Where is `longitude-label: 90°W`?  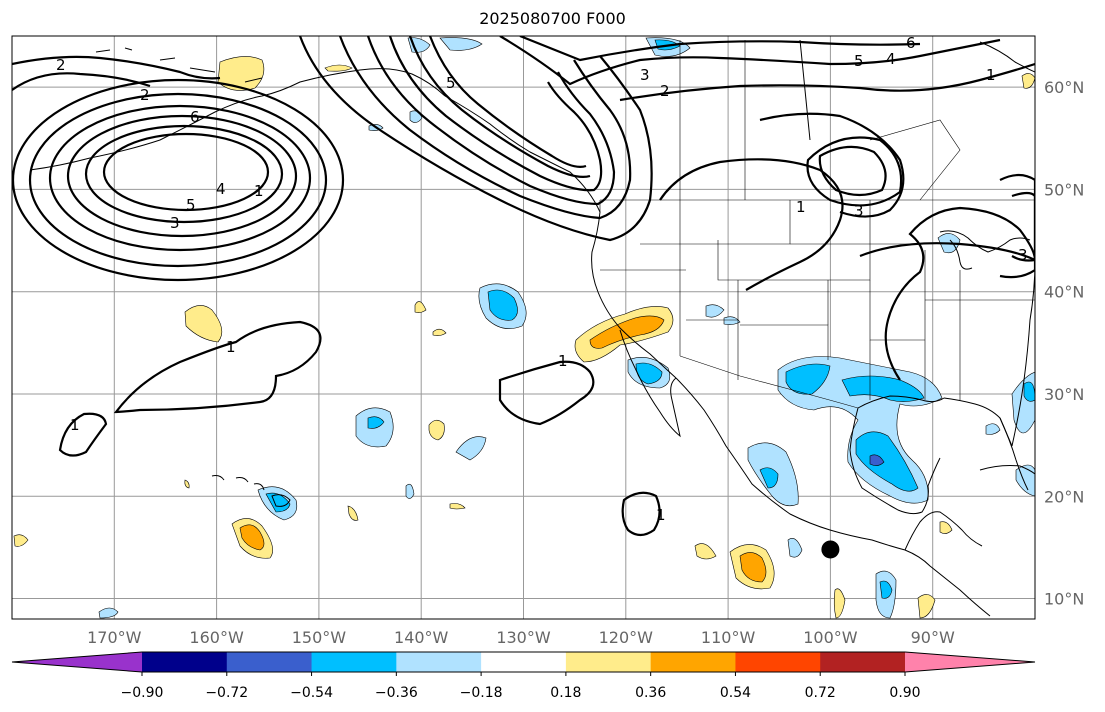
longitude-label: 90°W is located at coordinates (933, 637).